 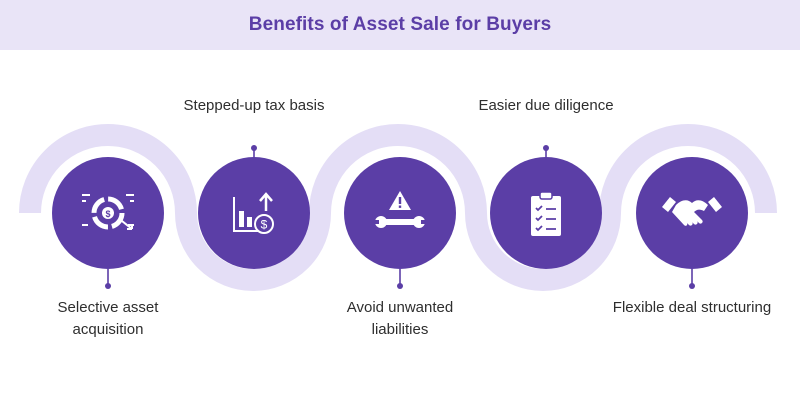 I want to click on bar-chart-dollar-icon: $, so click(x=253, y=213).